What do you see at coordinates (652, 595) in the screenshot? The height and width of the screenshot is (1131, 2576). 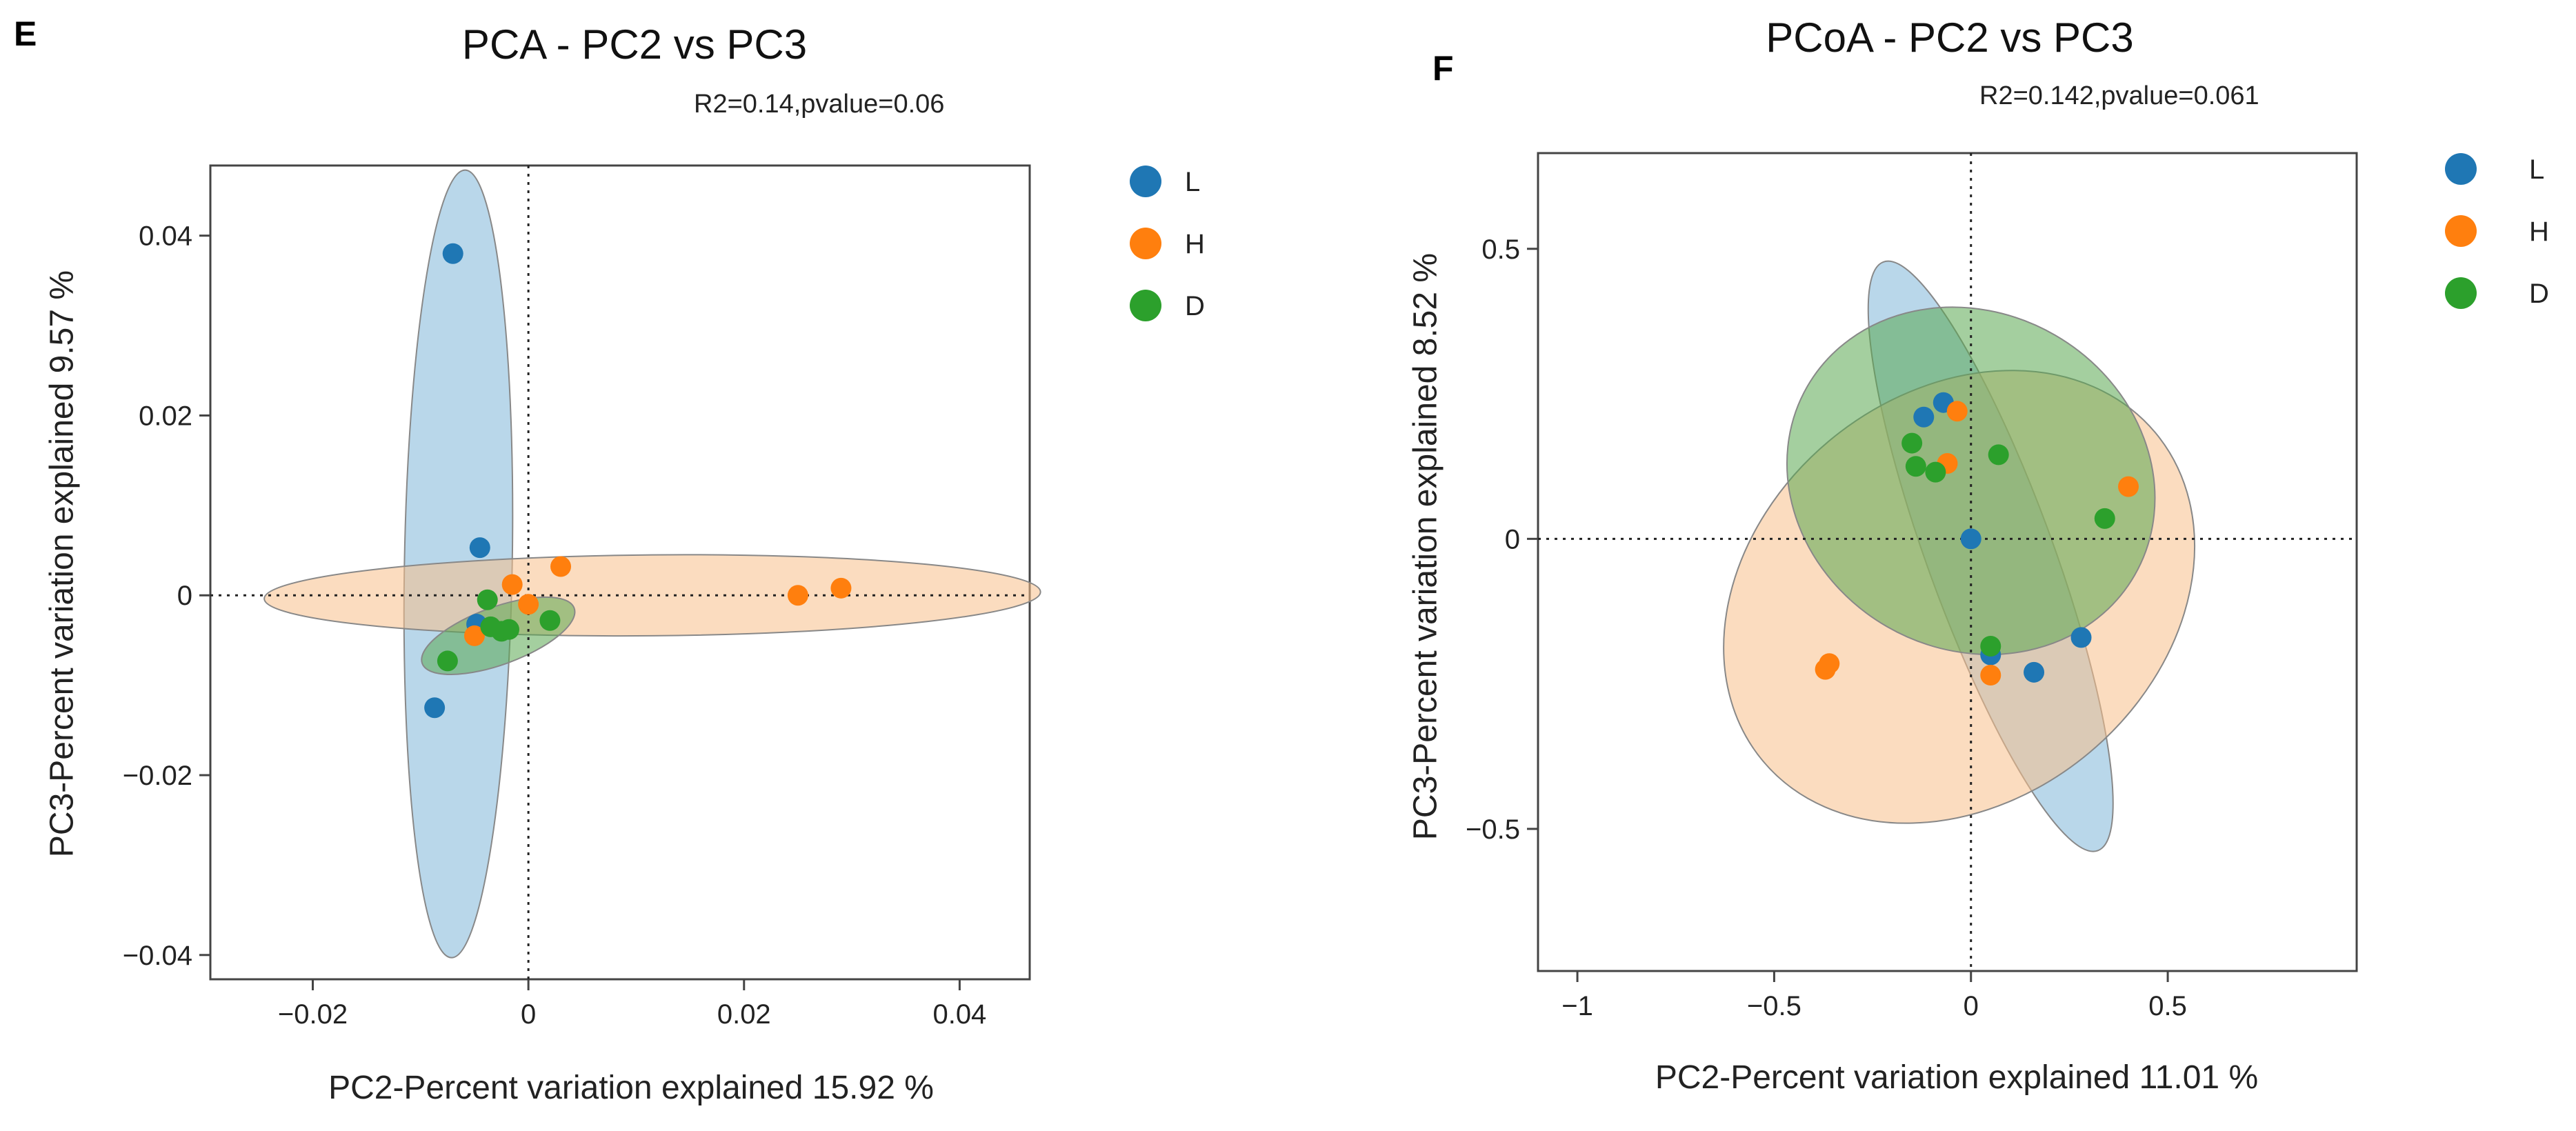 I see `confidence-ellipse-h` at bounding box center [652, 595].